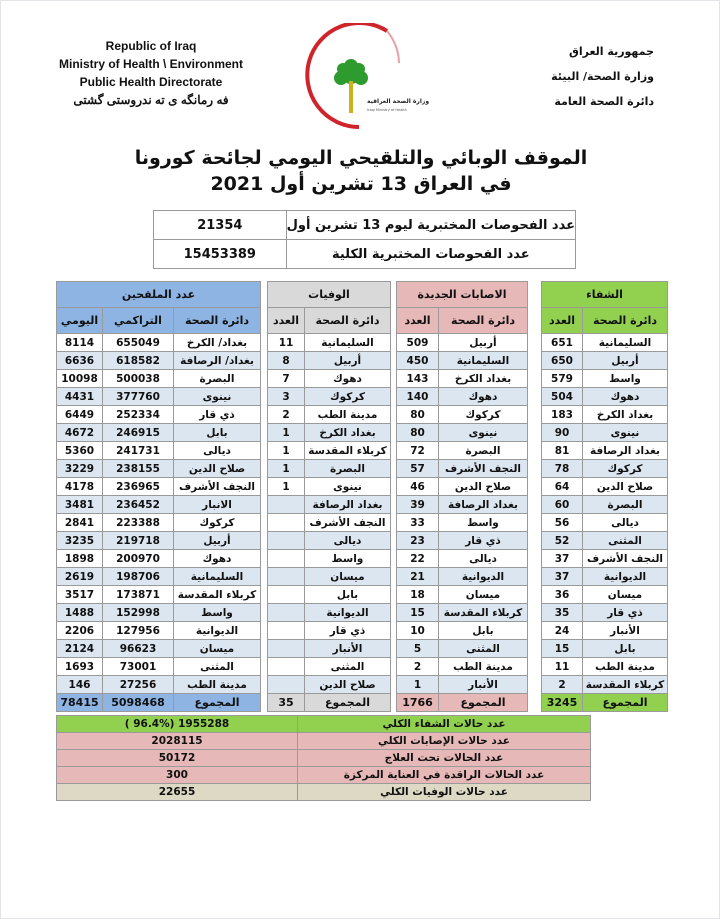 This screenshot has height=919, width=720. I want to click on table-title-row: عدد الملقحين, so click(158, 294).